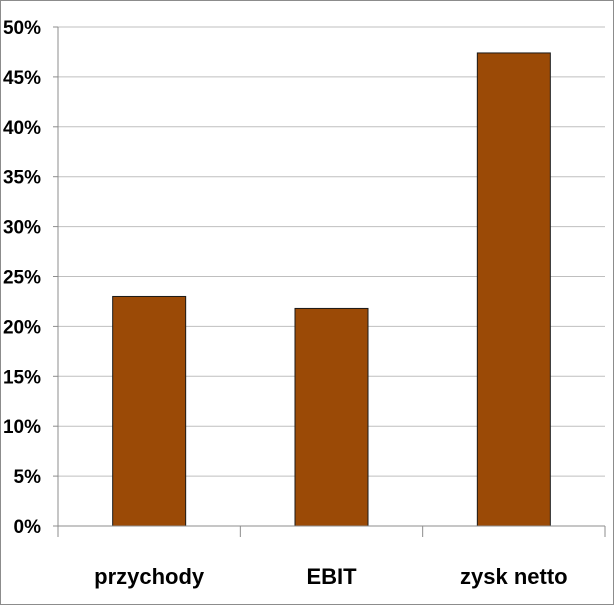  What do you see at coordinates (28, 527) in the screenshot?
I see `y-tick-label: 0%` at bounding box center [28, 527].